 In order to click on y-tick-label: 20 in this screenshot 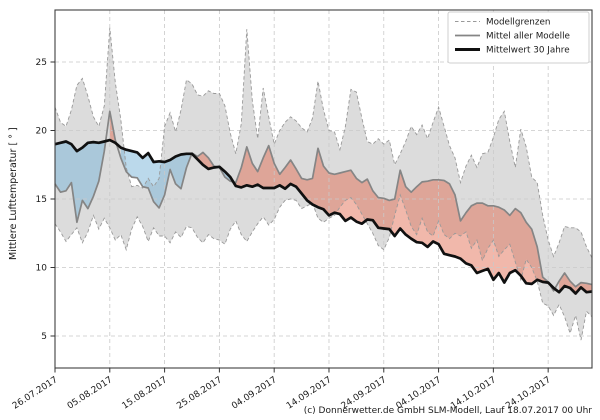, I will do `click(42, 132)`.